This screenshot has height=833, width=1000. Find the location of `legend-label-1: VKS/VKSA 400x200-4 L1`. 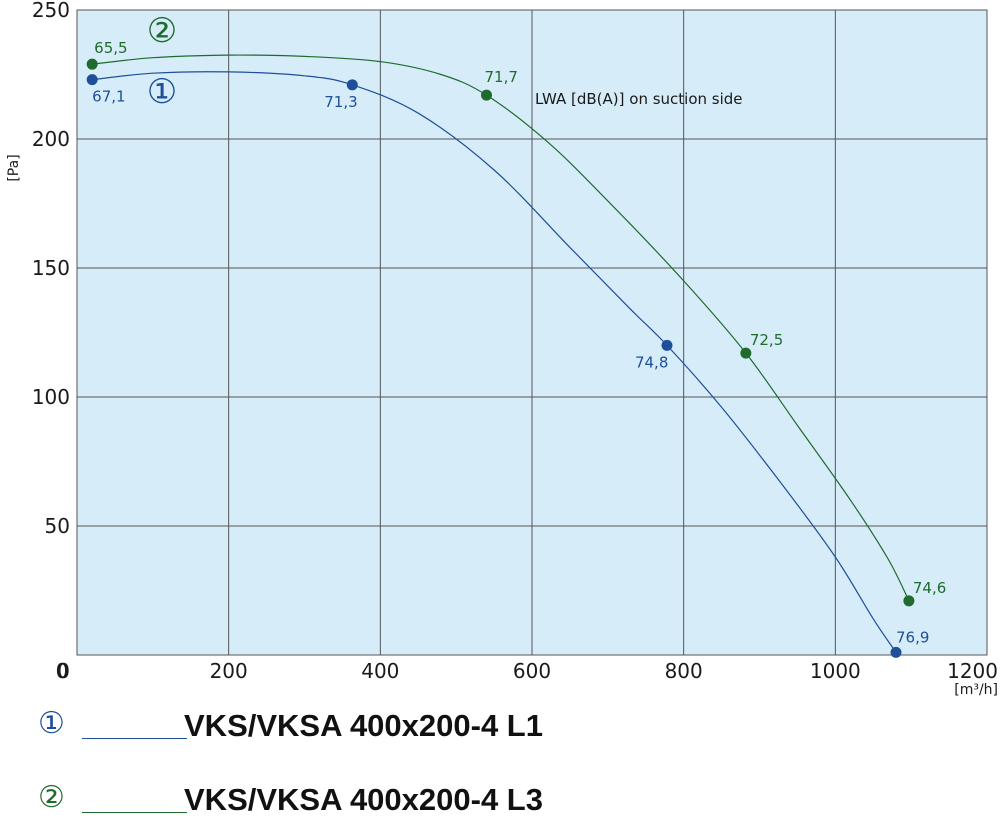

legend-label-1: VKS/VKSA 400x200-4 L1 is located at coordinates (363, 725).